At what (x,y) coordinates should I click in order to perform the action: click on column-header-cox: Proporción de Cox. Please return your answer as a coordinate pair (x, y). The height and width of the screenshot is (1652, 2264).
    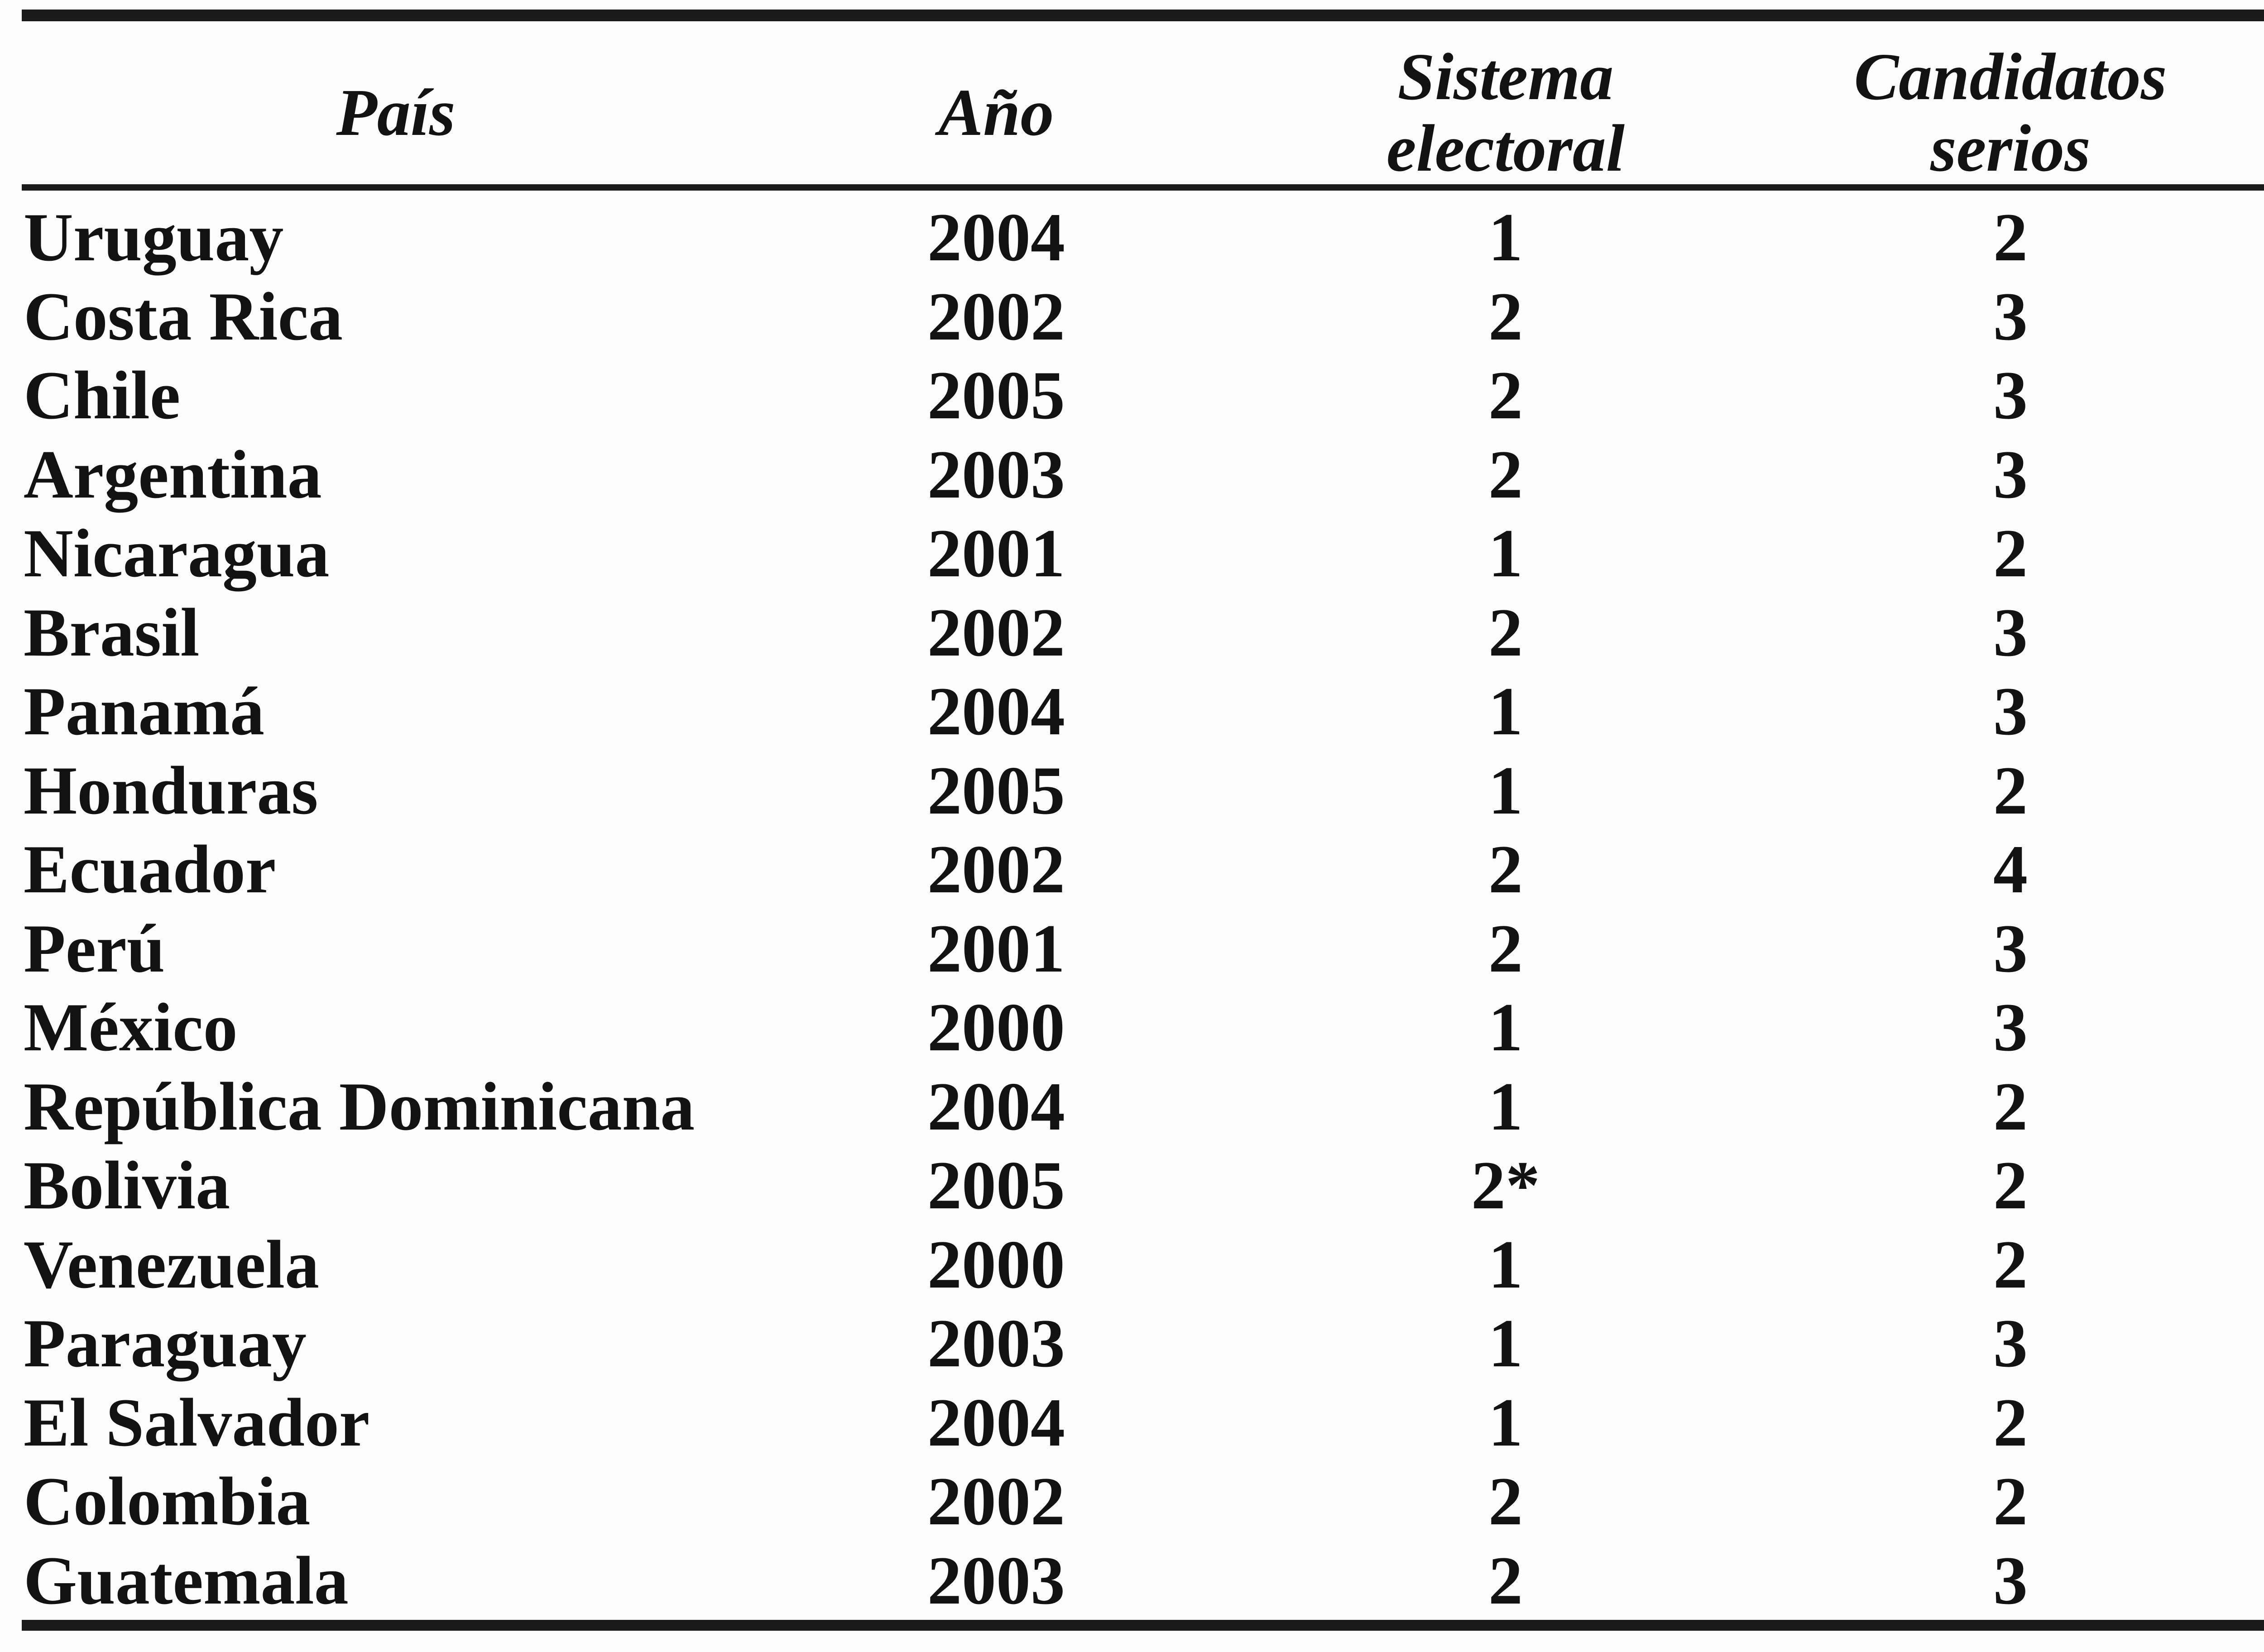
    Looking at the image, I should click on (2248, 103).